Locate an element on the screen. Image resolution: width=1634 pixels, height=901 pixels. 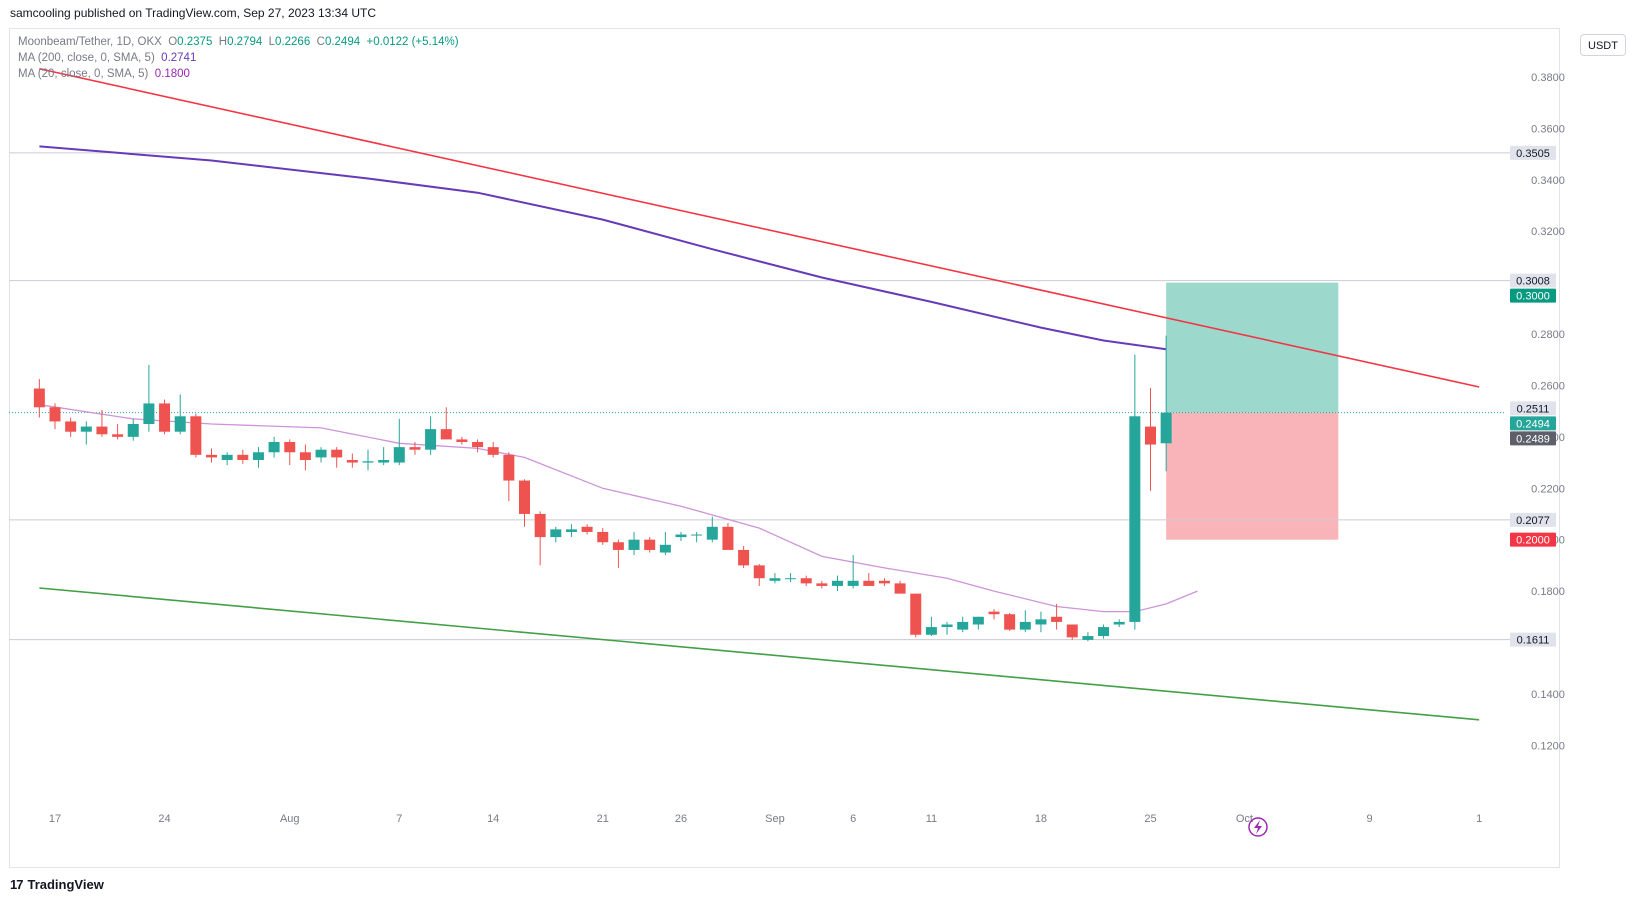
legend-ma200-row: MA (200, close, 0, SMA, 5) 0.2741 is located at coordinates (238, 58).